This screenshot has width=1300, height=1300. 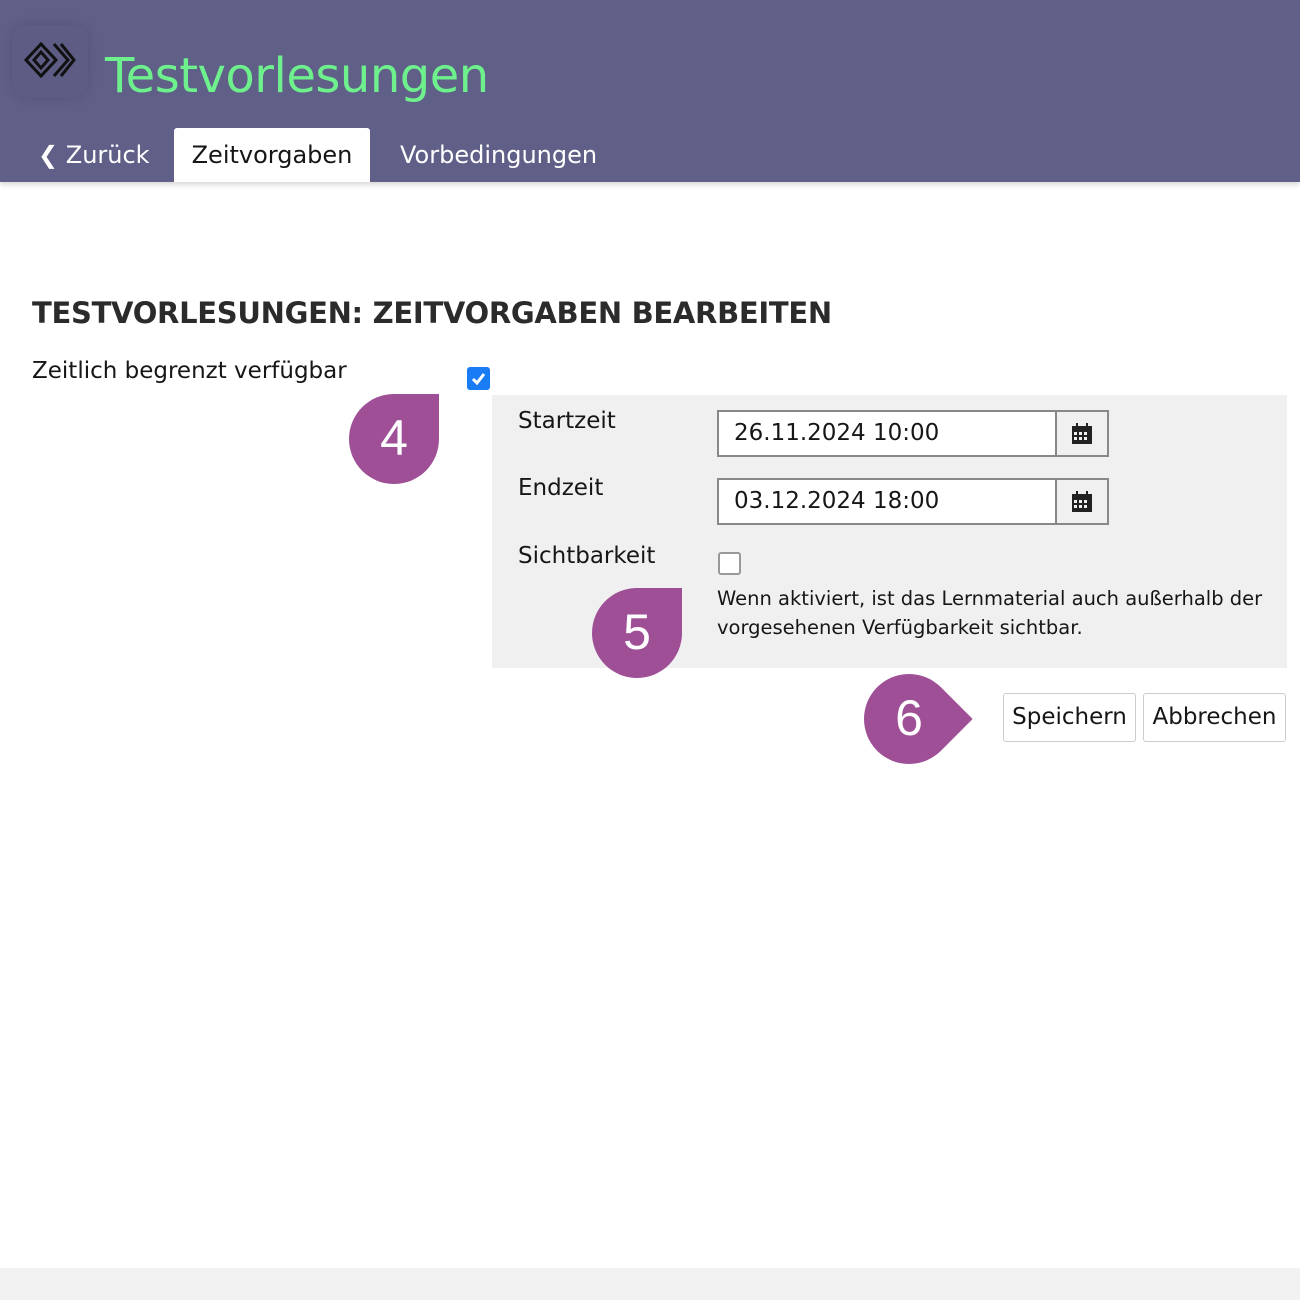 I want to click on tab-back-label: Zurück, so click(x=107, y=155).